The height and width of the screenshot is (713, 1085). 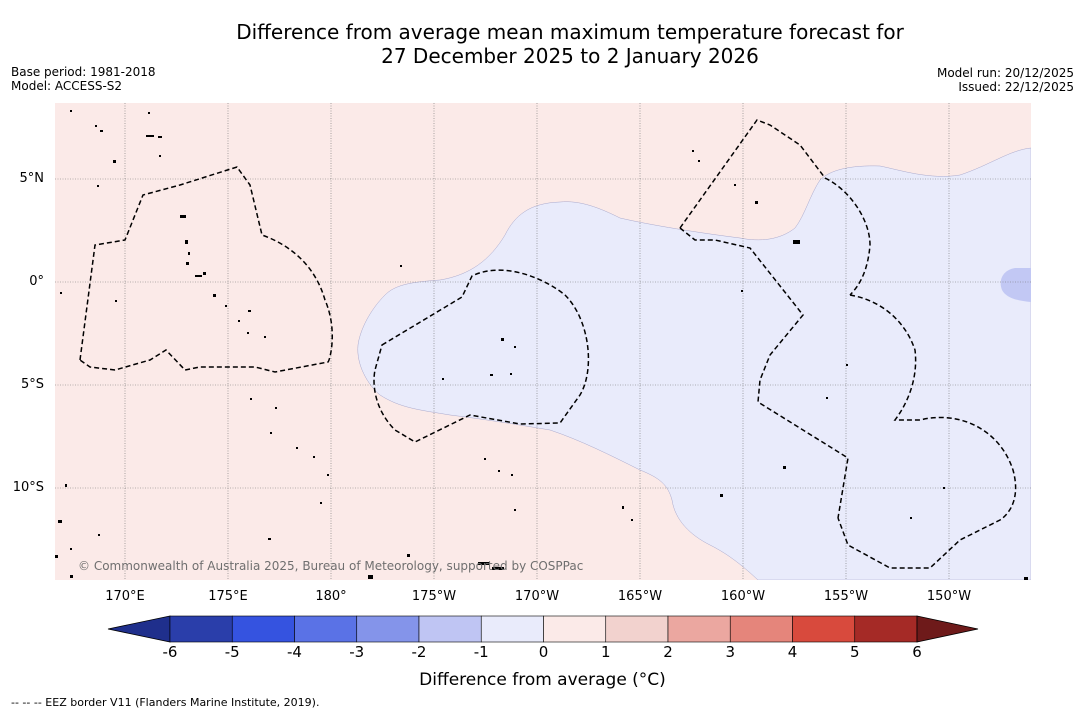 What do you see at coordinates (640, 596) in the screenshot?
I see `lon-label-165w: 165°W` at bounding box center [640, 596].